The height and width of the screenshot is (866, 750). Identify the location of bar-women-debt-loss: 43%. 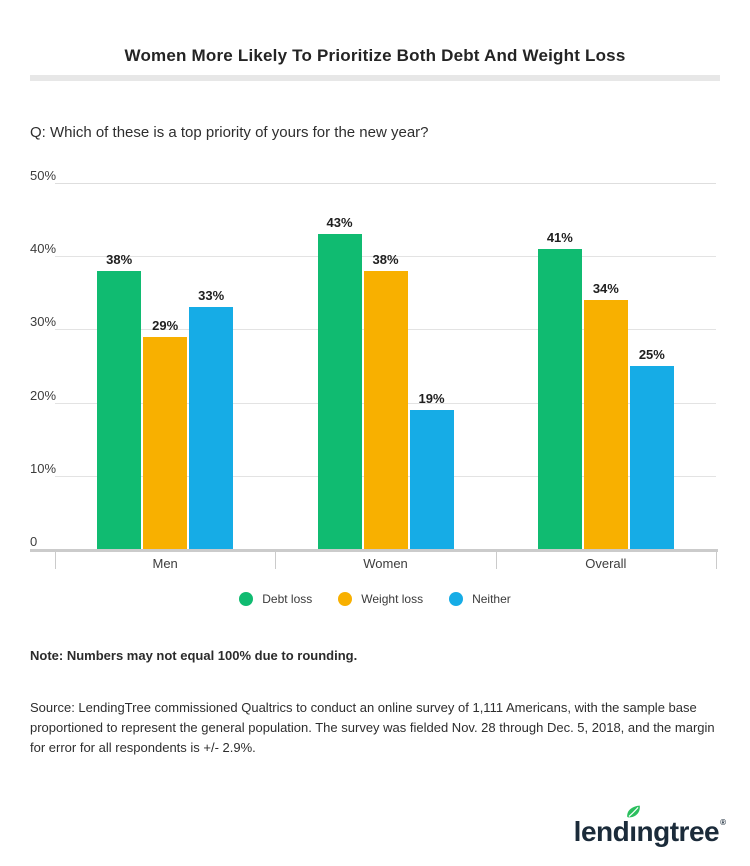
(339, 382).